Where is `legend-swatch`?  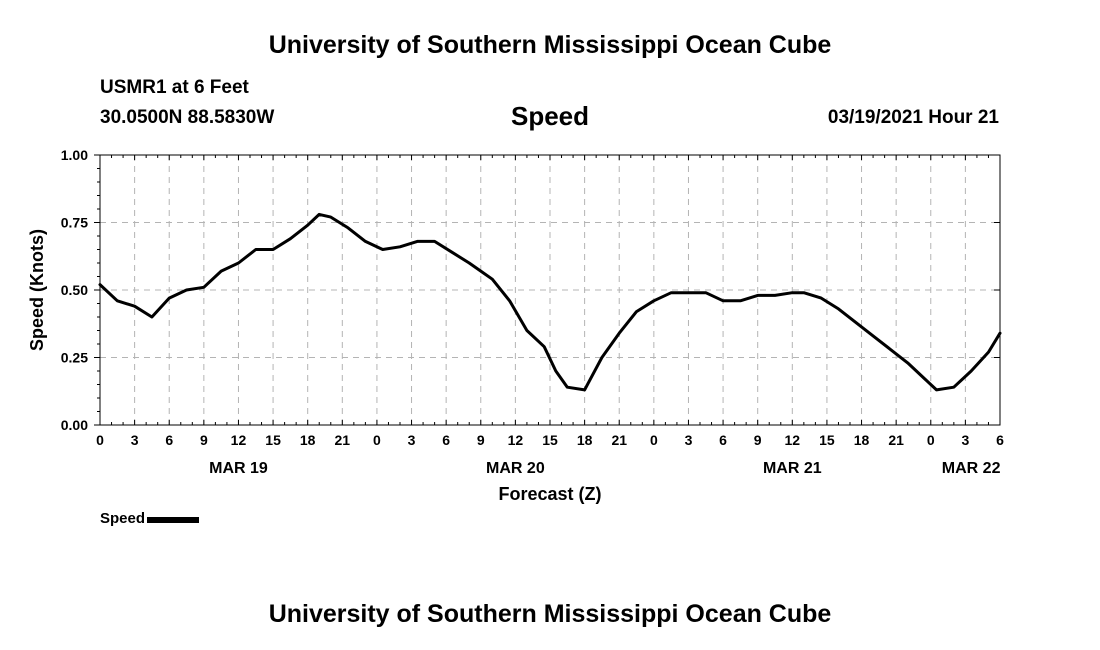
legend-swatch is located at coordinates (173, 520).